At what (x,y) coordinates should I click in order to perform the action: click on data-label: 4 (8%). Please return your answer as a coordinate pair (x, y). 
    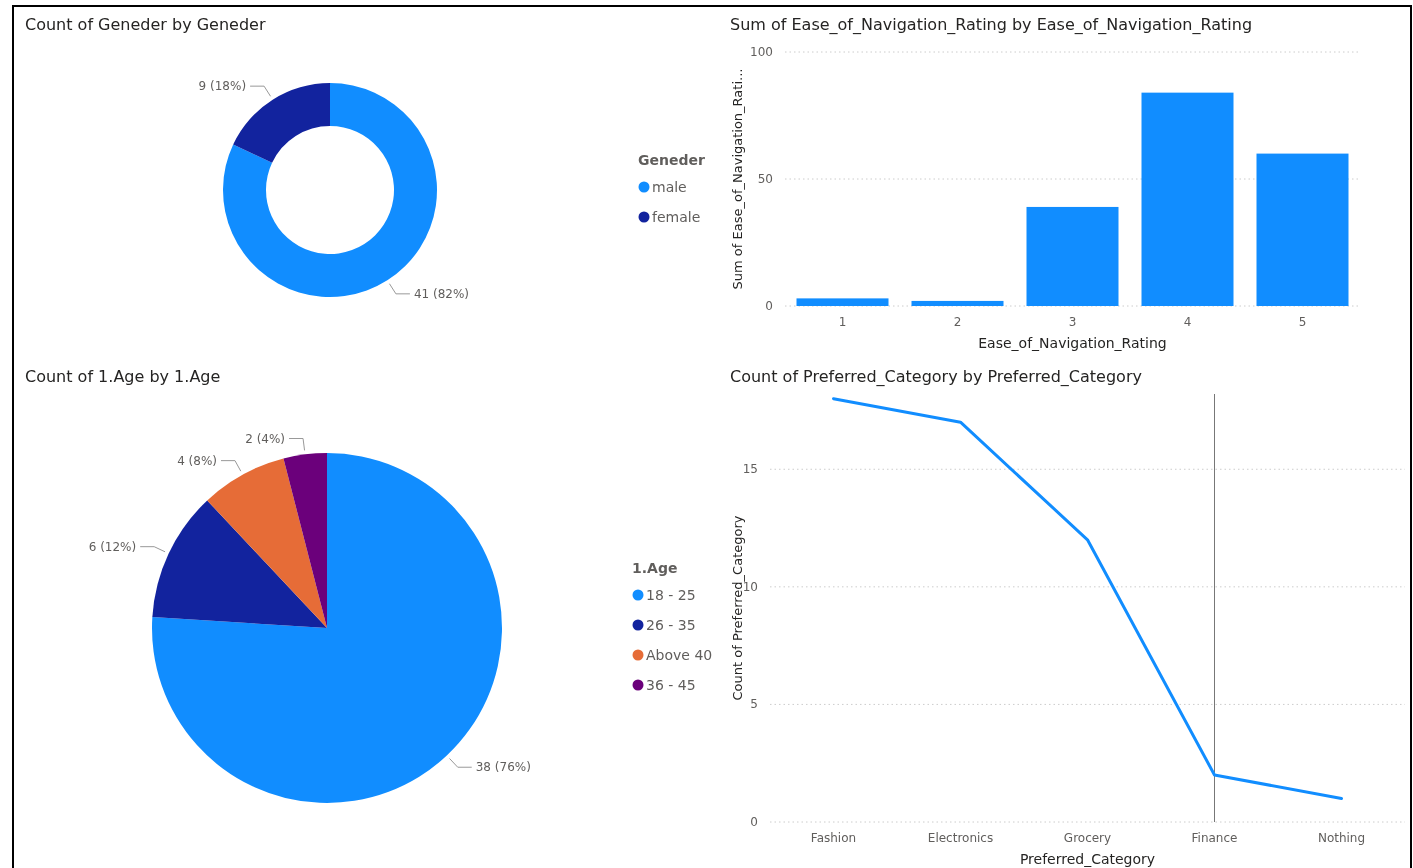
    Looking at the image, I should click on (197, 460).